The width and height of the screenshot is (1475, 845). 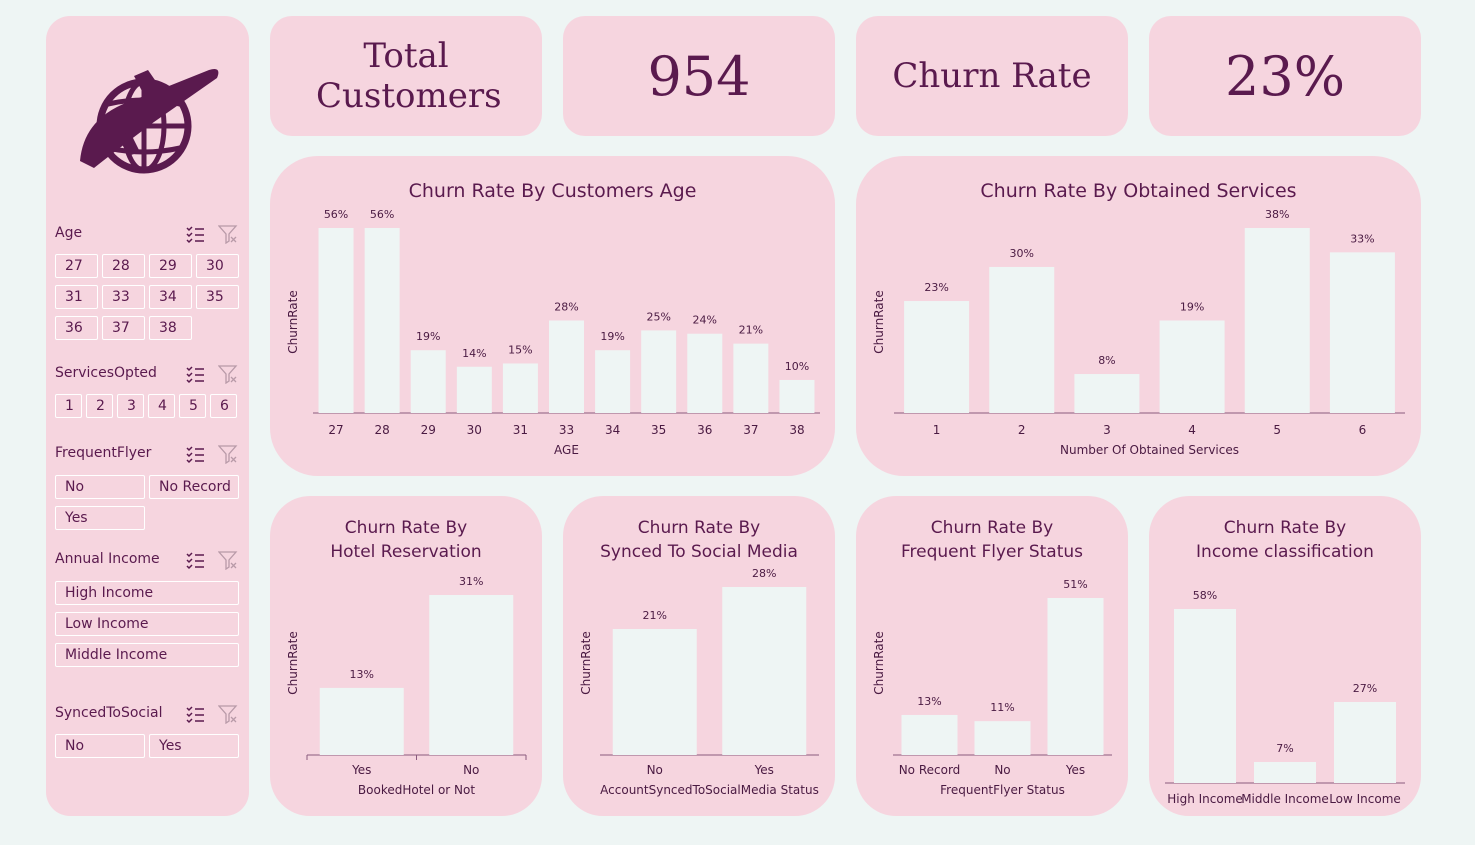 What do you see at coordinates (100, 746) in the screenshot?
I see `social-chip-no: No` at bounding box center [100, 746].